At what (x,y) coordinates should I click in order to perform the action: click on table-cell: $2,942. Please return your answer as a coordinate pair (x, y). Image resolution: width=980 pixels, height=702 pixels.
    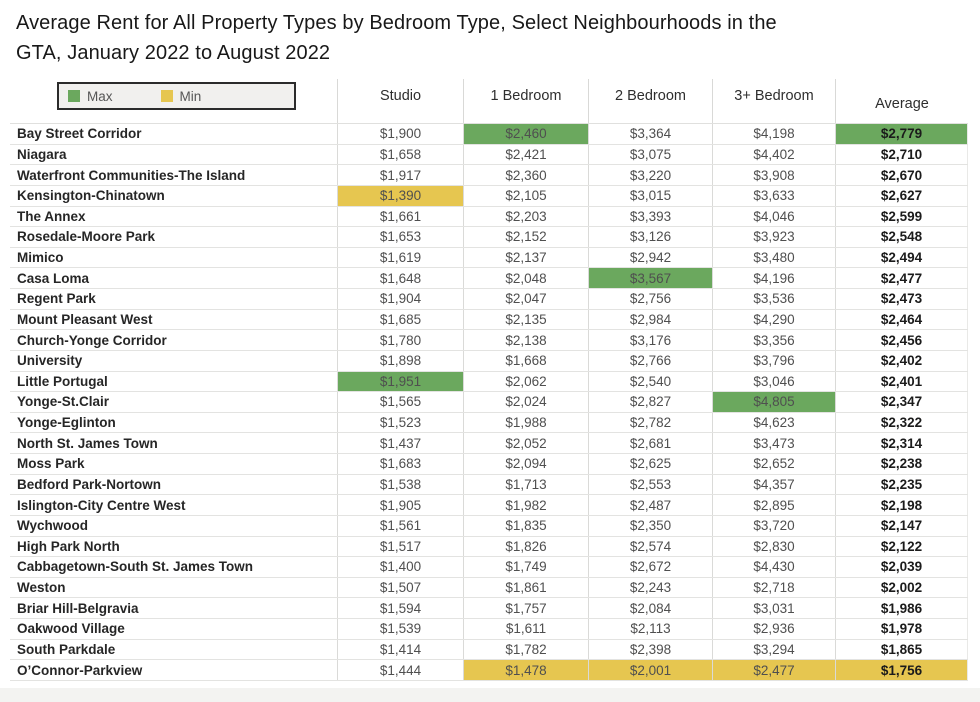
    Looking at the image, I should click on (650, 257).